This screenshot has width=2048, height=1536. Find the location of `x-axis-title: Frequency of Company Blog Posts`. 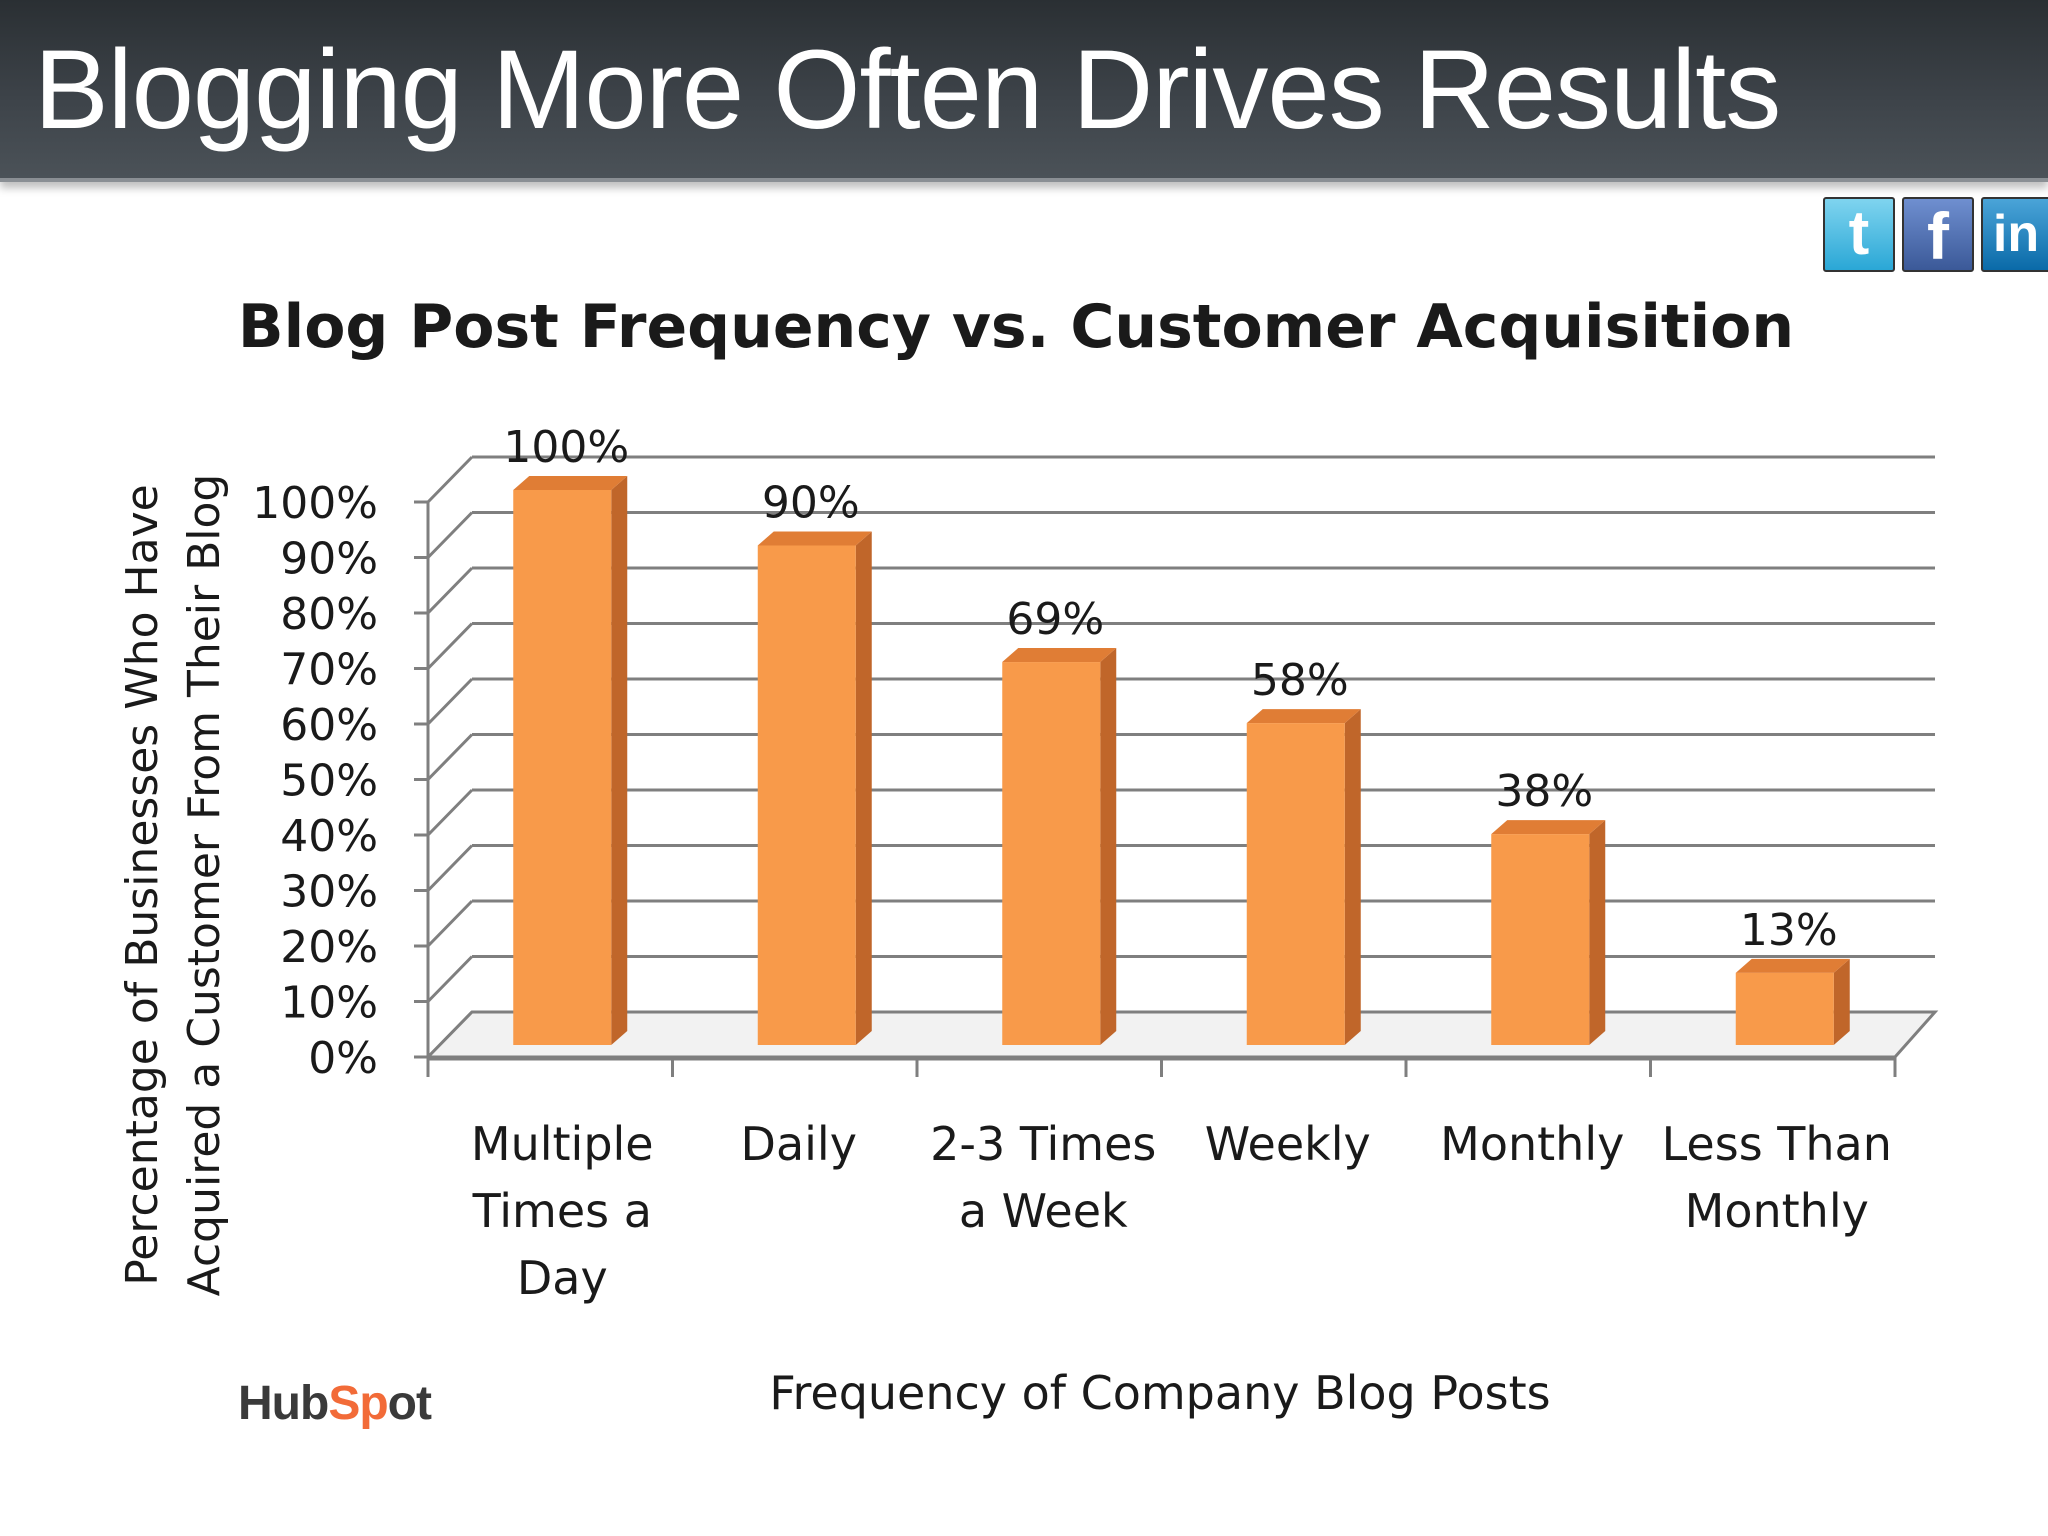

x-axis-title: Frequency of Company Blog Posts is located at coordinates (1159, 1393).